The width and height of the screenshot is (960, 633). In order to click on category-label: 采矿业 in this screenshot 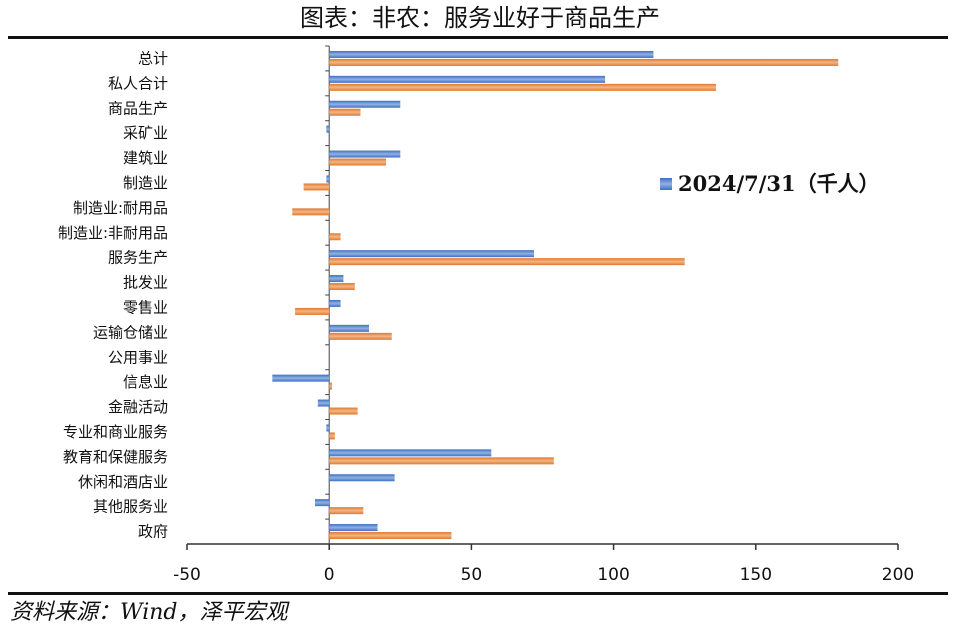, I will do `click(145, 133)`.